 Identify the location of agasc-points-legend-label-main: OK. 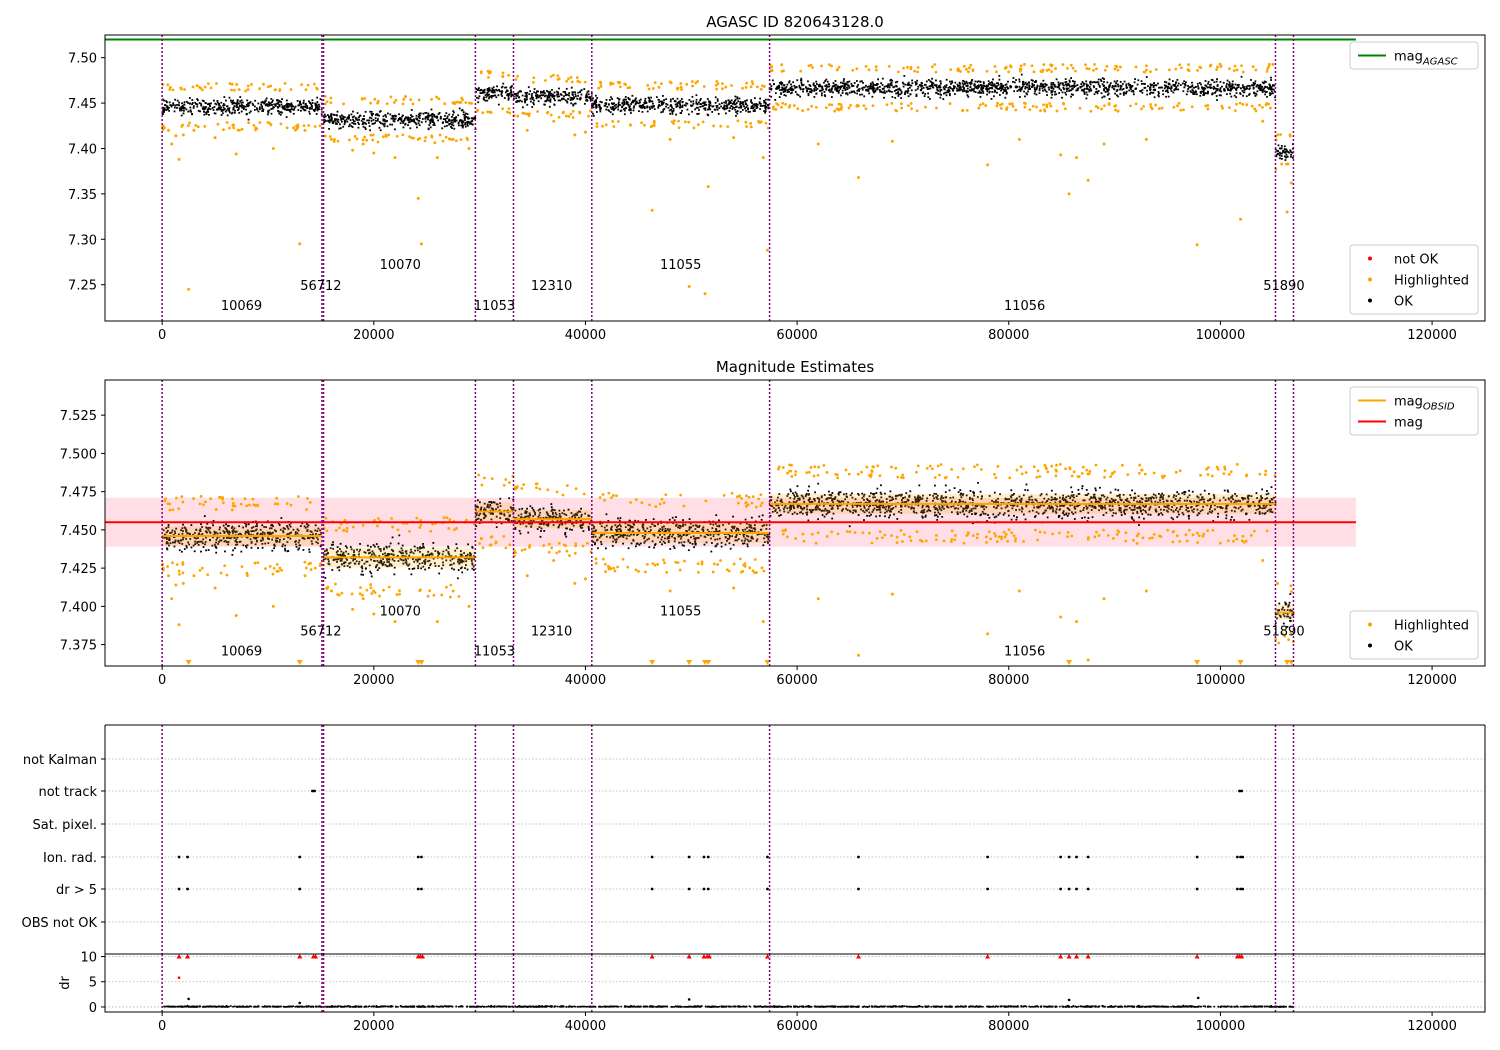
(1403, 302).